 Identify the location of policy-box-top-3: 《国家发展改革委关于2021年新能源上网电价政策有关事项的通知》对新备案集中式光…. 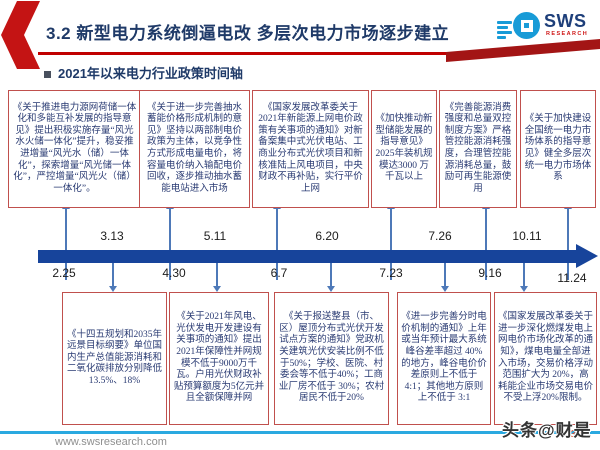
(310, 149).